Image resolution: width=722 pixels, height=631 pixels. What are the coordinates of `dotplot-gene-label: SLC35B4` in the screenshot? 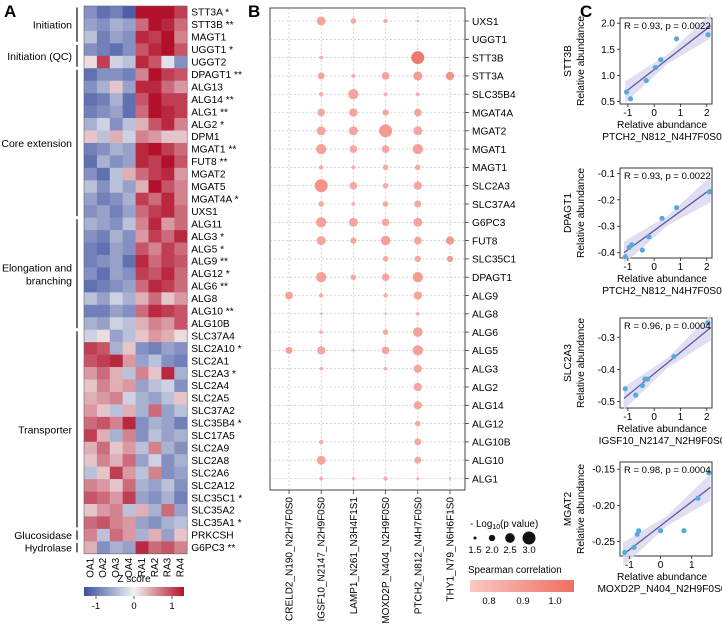 It's located at (494, 95).